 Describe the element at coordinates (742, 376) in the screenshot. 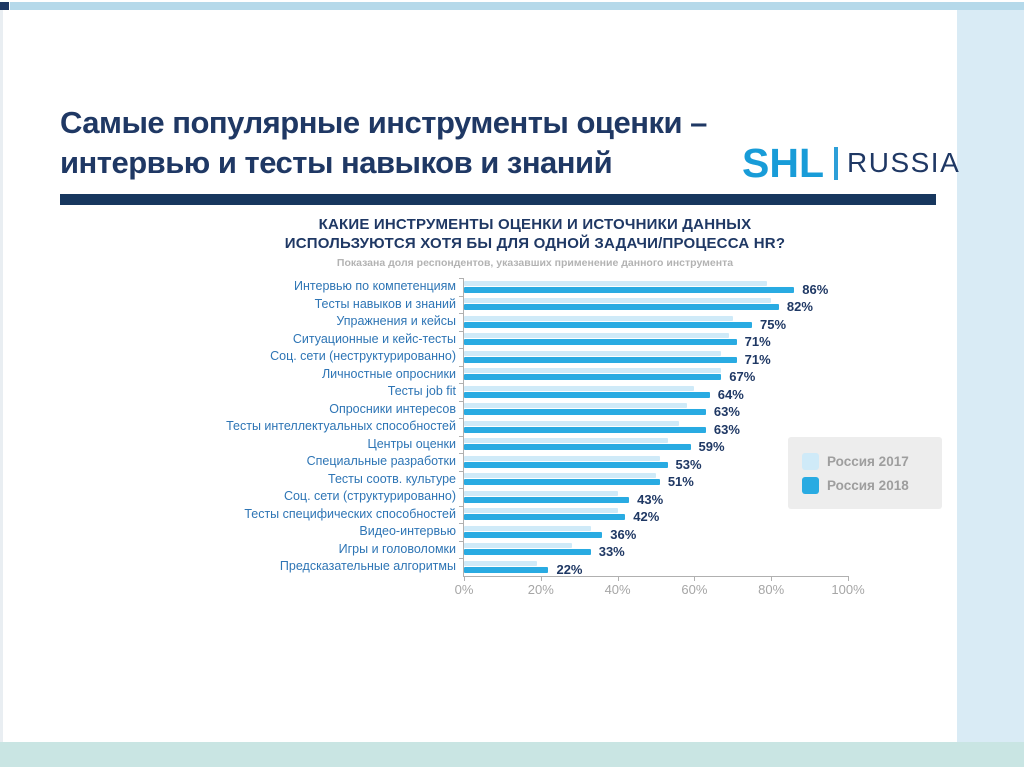

I see `value-label: 67%` at that location.